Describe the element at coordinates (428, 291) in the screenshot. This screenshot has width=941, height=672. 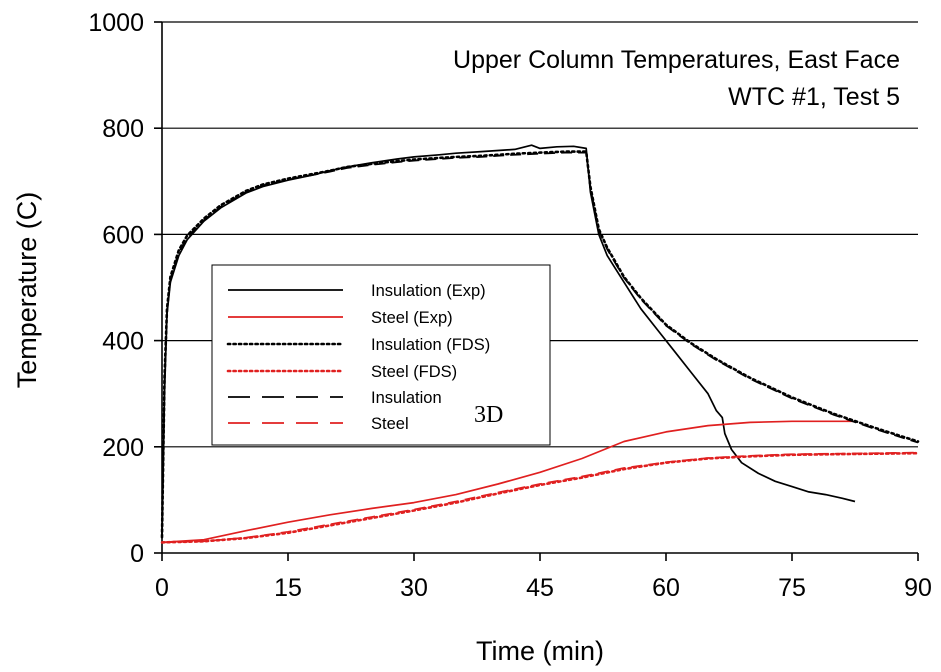
I see `legend-label-1: Insulation (Exp)` at that location.